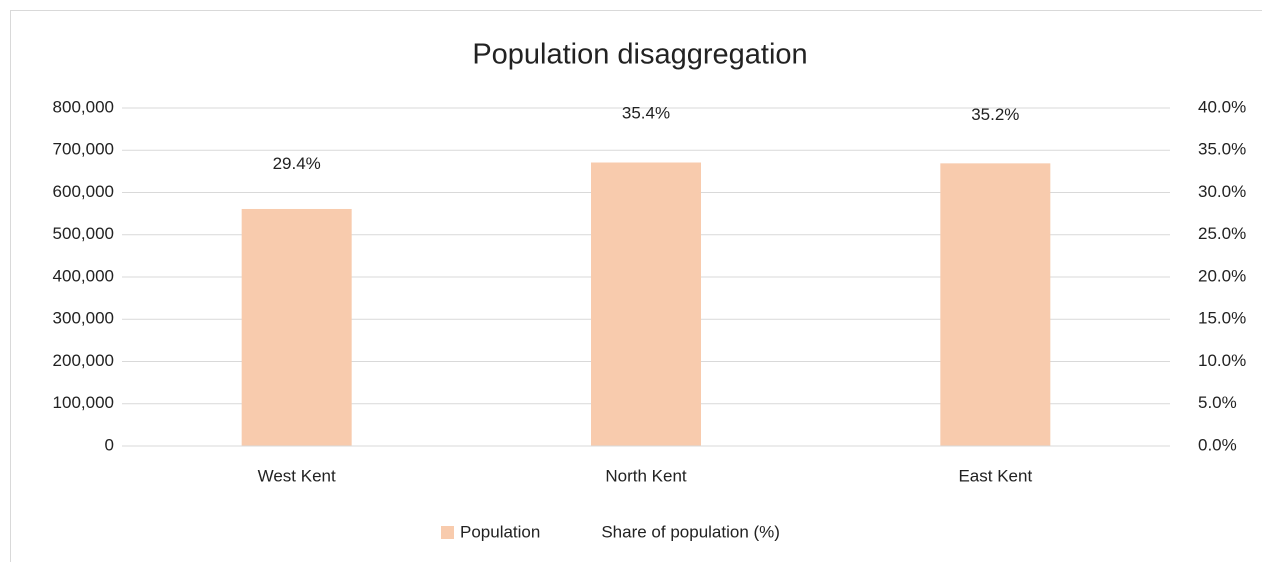 Image resolution: width=1262 pixels, height=562 pixels. What do you see at coordinates (995, 475) in the screenshot?
I see `x-tick-label: East Kent` at bounding box center [995, 475].